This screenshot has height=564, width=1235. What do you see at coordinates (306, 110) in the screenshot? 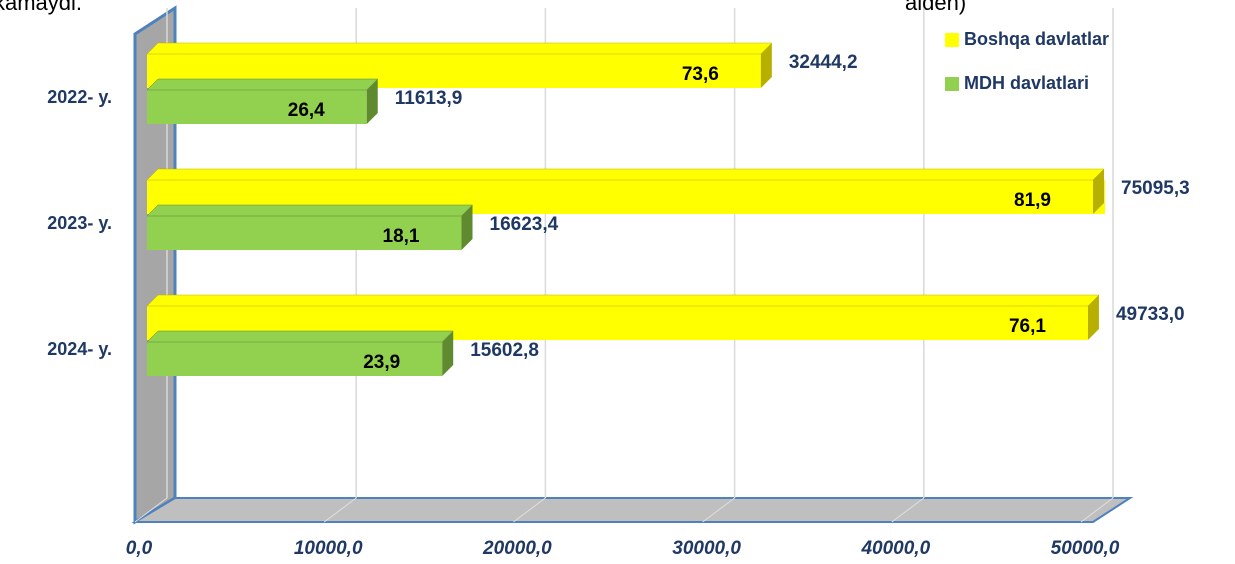
I see `share-label: 26,4` at bounding box center [306, 110].